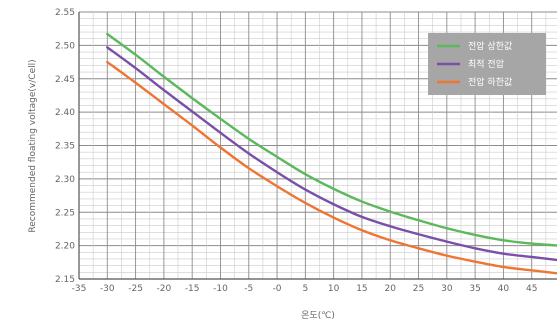 The height and width of the screenshot is (325, 557). Describe the element at coordinates (418, 289) in the screenshot. I see `x-tick-label: 25` at that location.